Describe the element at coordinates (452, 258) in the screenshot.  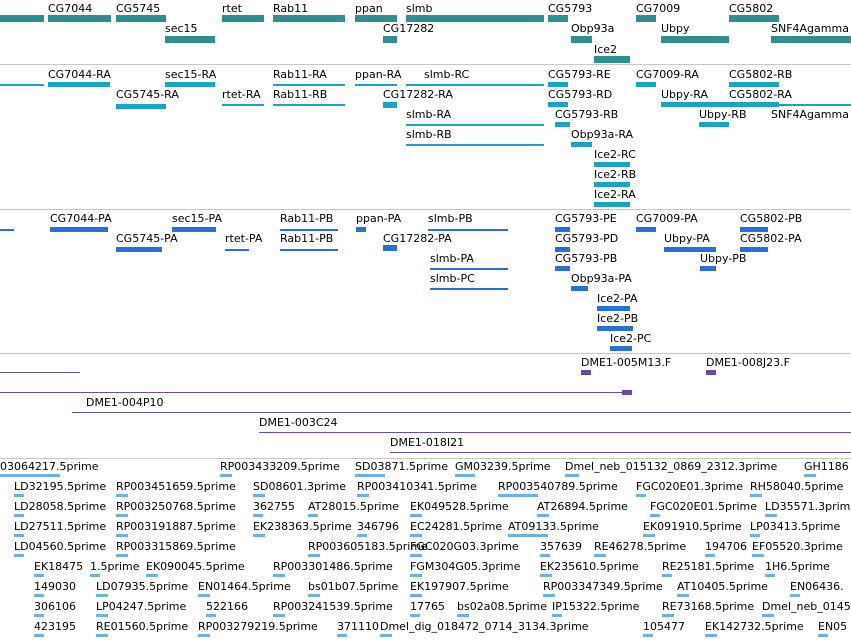
I see `proteins-label: slmb-PA` at that location.